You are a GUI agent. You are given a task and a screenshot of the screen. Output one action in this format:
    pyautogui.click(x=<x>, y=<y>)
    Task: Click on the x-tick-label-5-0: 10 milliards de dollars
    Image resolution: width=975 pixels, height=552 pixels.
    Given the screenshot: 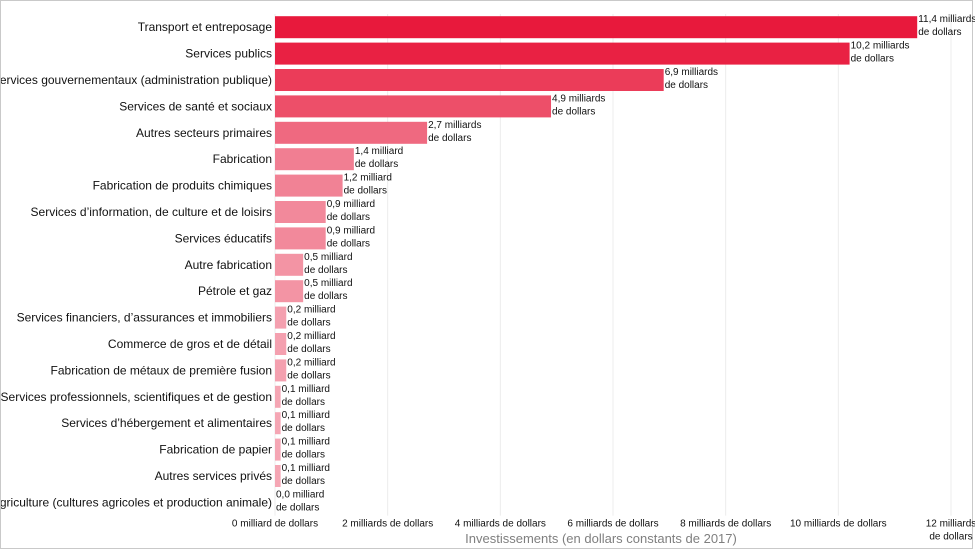 What is the action you would take?
    pyautogui.click(x=838, y=524)
    